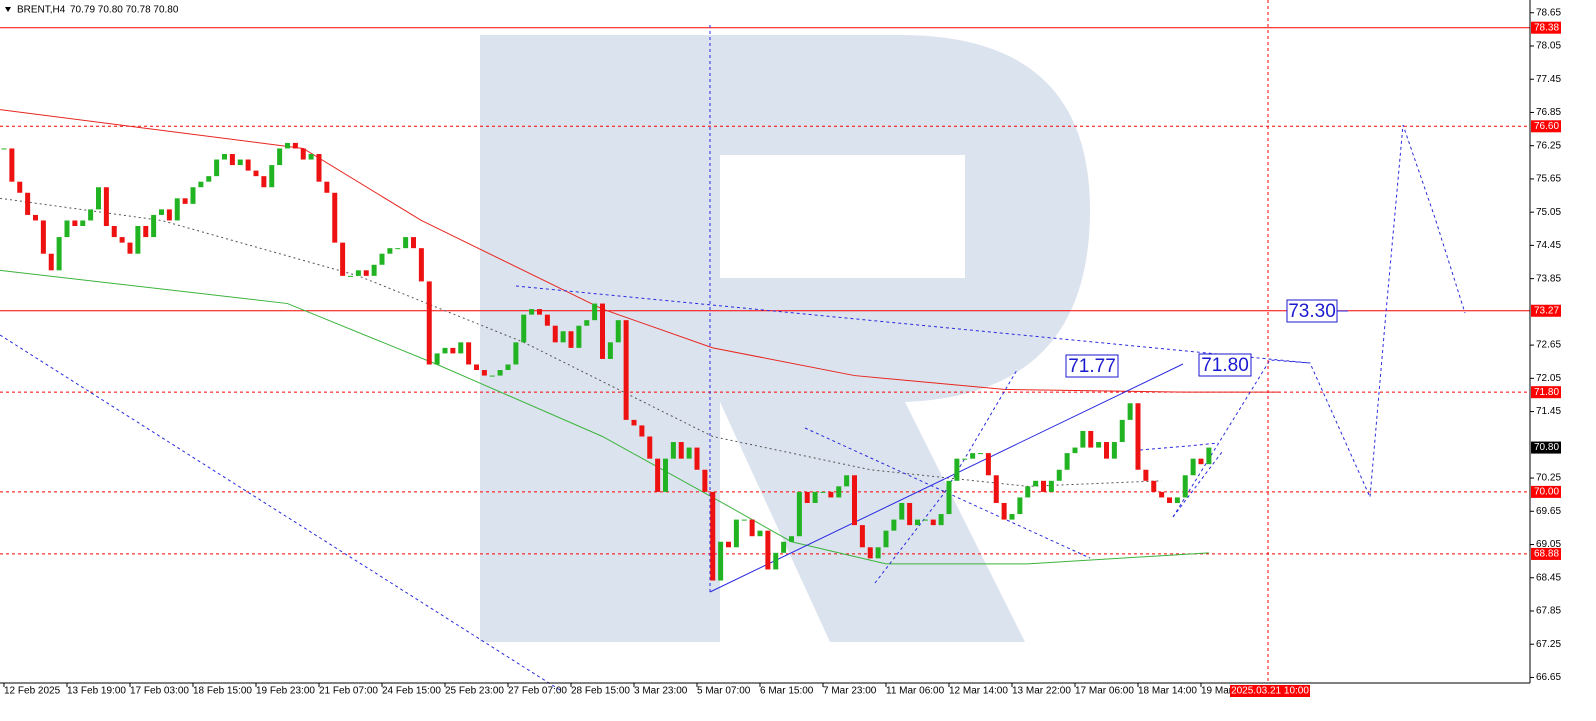  Describe the element at coordinates (222, 691) in the screenshot. I see `x-tick-label: 18 Feb 15:00` at that location.